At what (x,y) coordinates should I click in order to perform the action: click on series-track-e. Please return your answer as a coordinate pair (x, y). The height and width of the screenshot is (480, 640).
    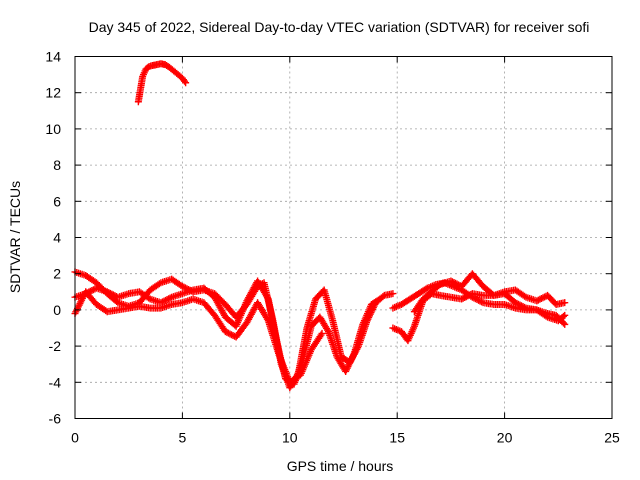
    Looking at the image, I should click on (479, 303).